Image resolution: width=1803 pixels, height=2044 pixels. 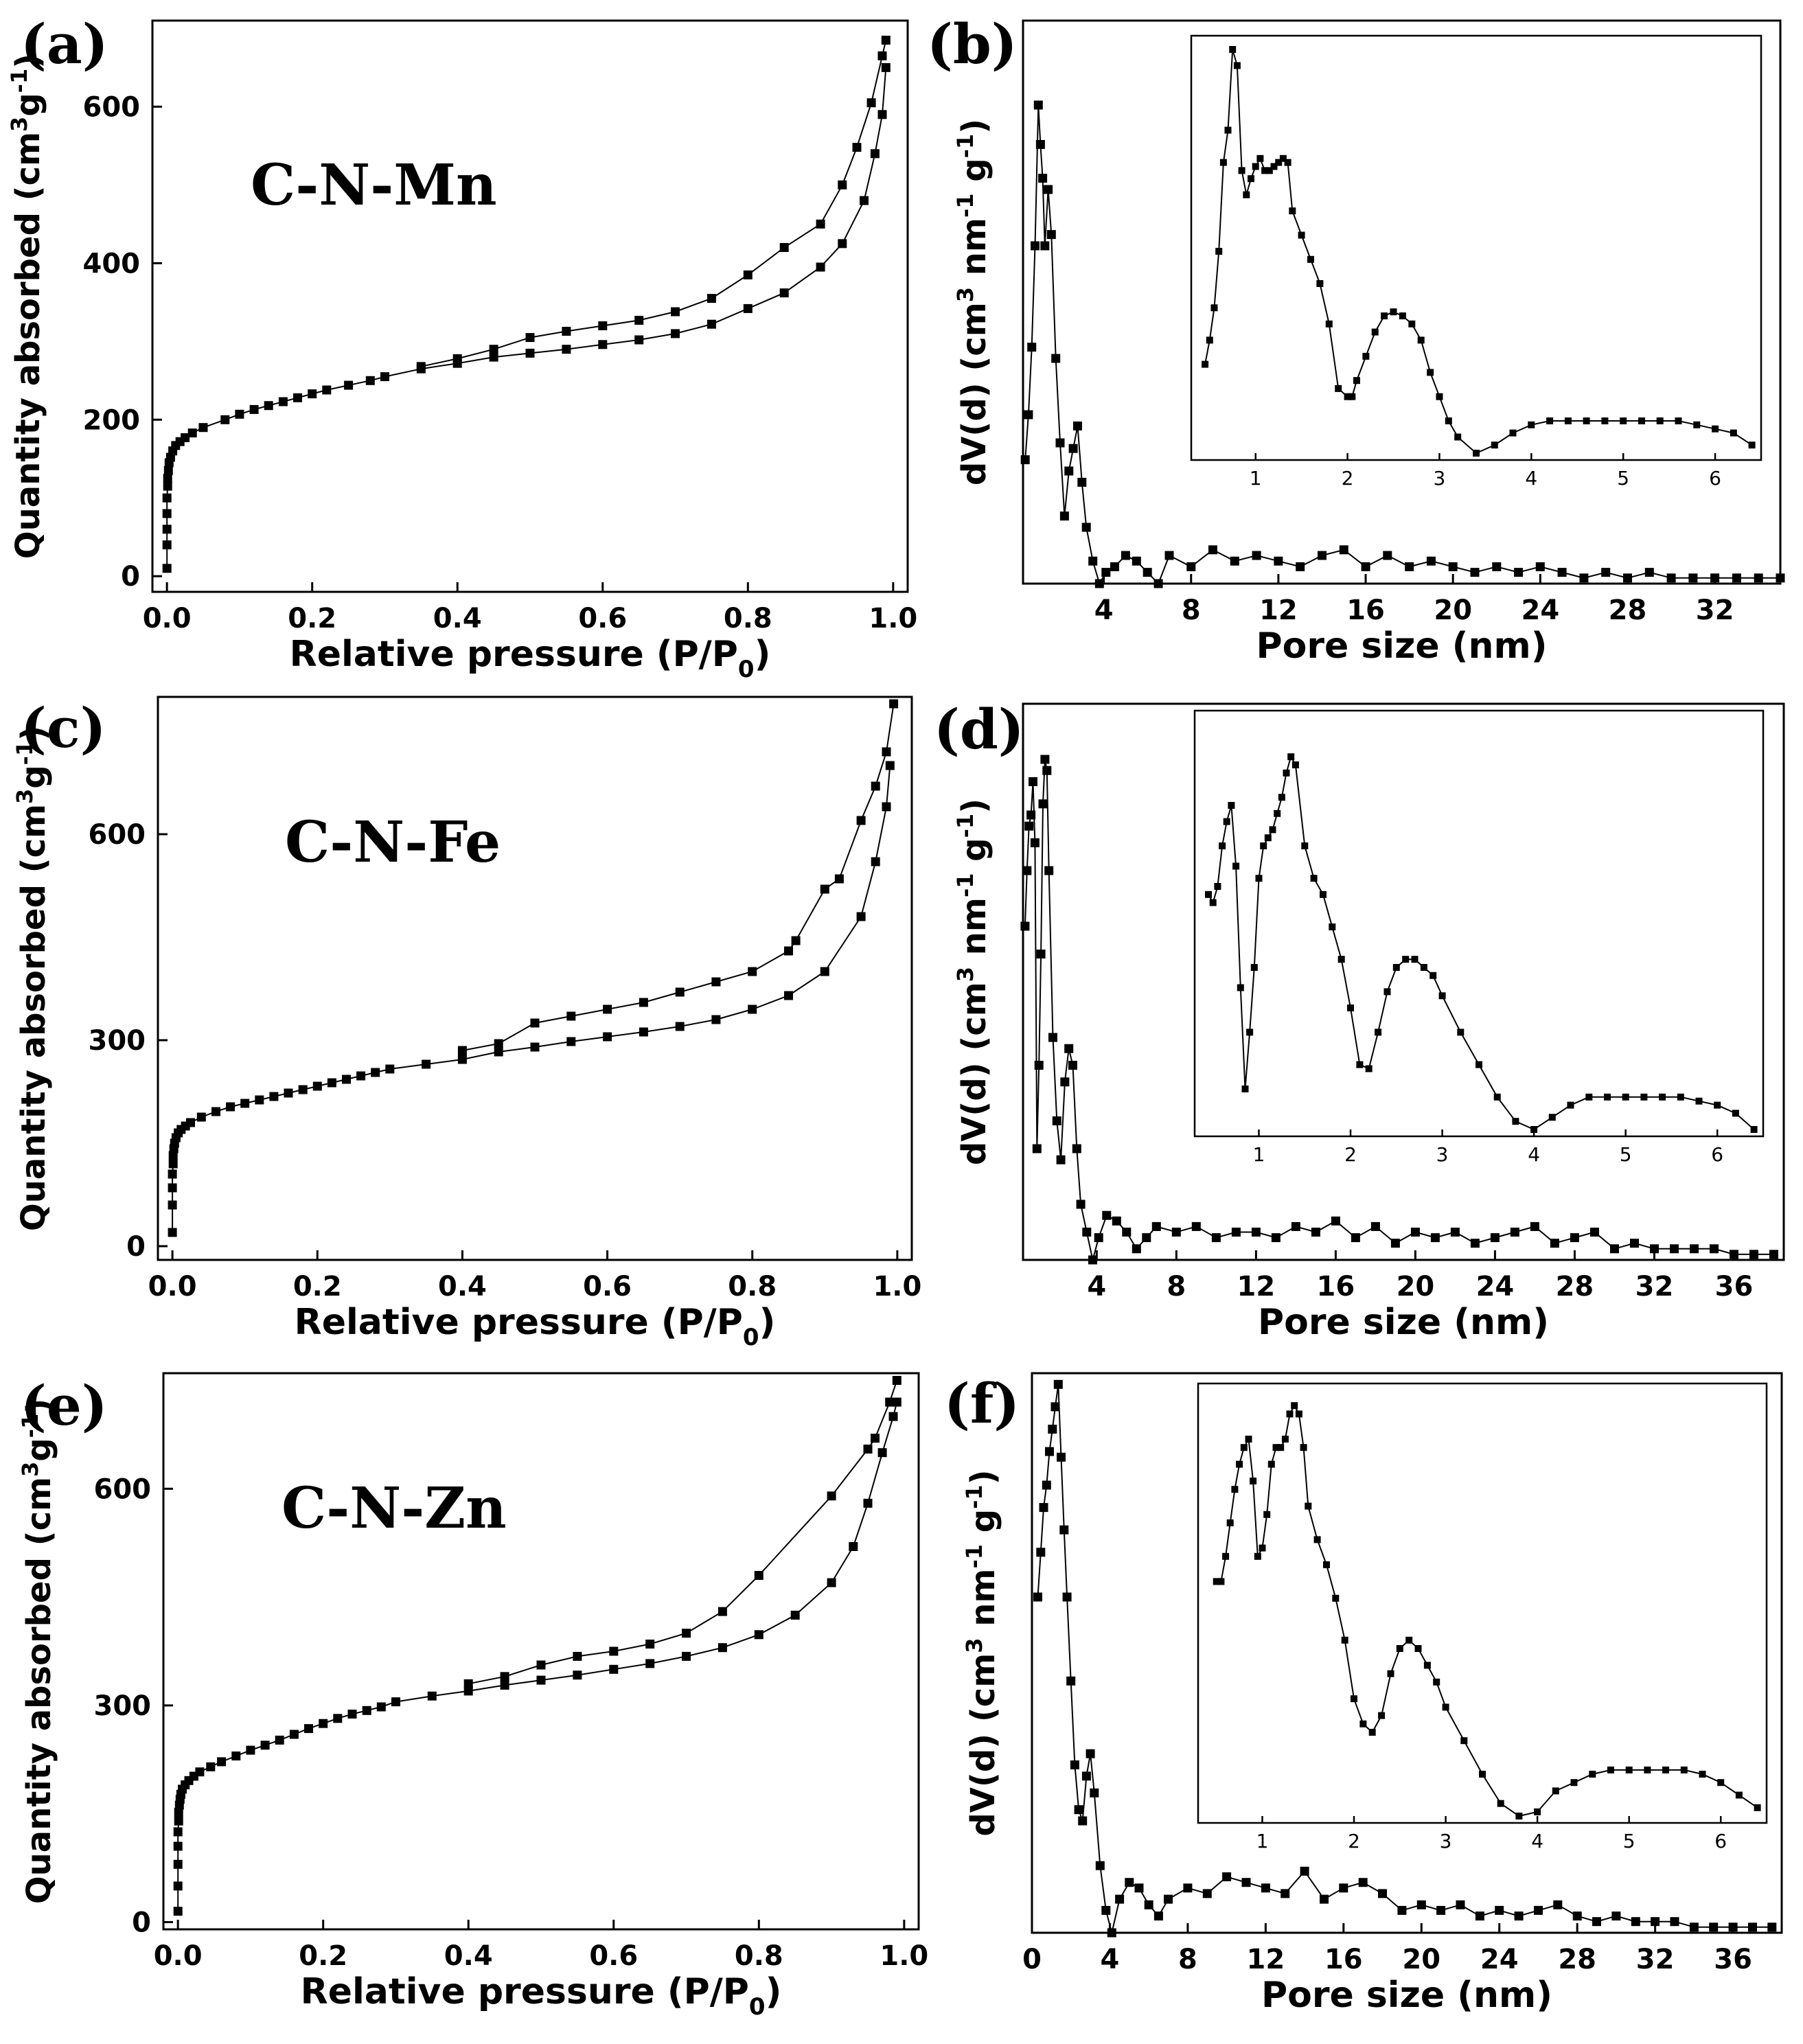 I want to click on y-axis-title: dV(d) (cm3 nm-1 g-1), so click(x=982, y=1652).